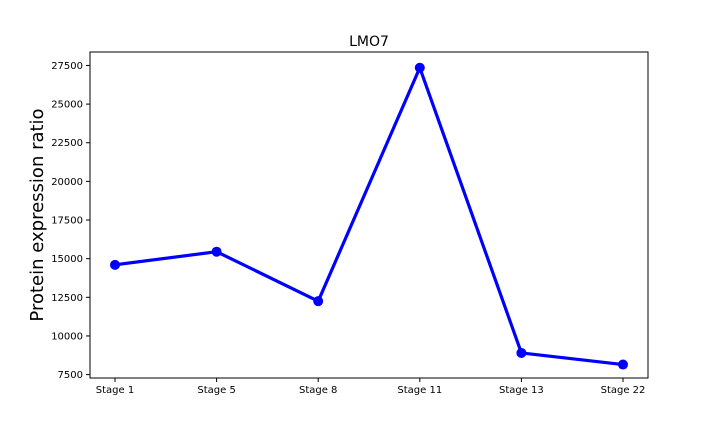  Describe the element at coordinates (67, 298) in the screenshot. I see `y-tick-label: 12500` at that location.